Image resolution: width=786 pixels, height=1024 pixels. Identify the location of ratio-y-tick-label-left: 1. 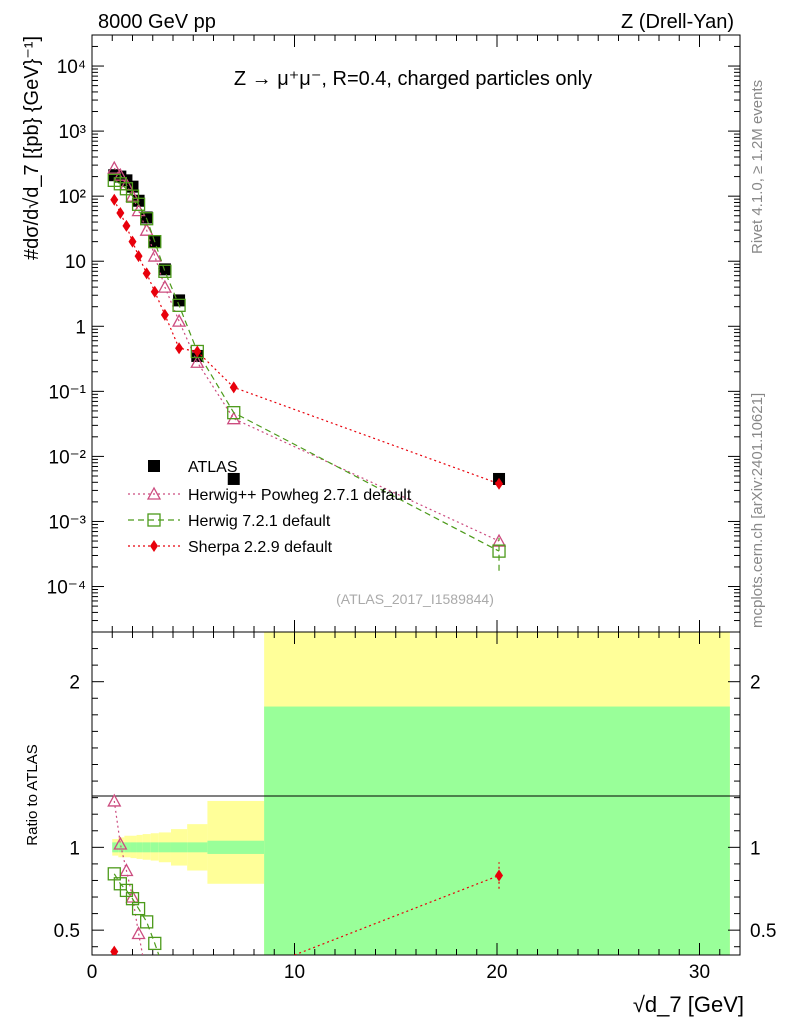
(74, 848).